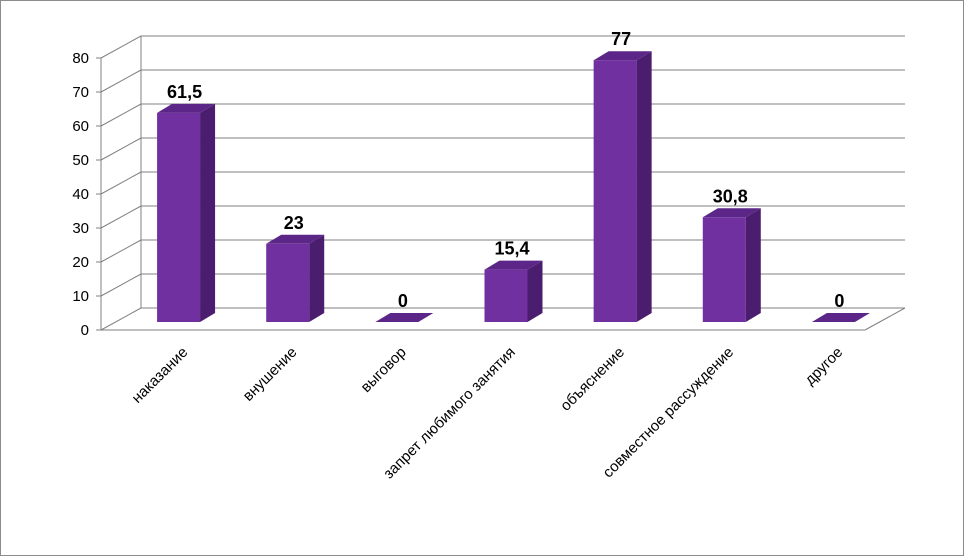 The height and width of the screenshot is (557, 964). What do you see at coordinates (294, 223) in the screenshot?
I see `data-label: 23` at bounding box center [294, 223].